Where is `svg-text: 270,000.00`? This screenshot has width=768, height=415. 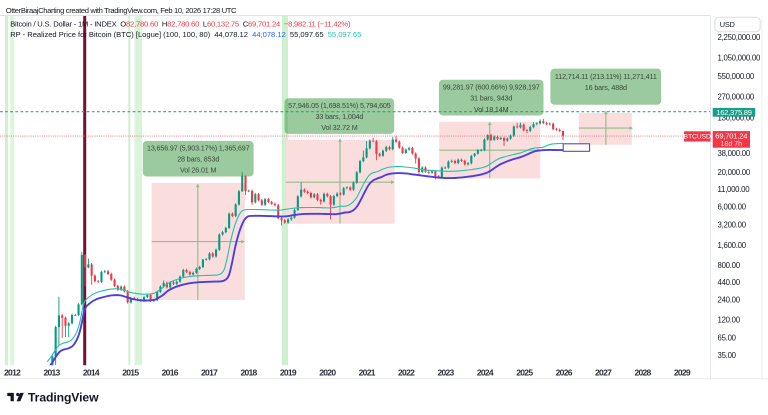
svg-text: 270,000.00 is located at coordinates (736, 97).